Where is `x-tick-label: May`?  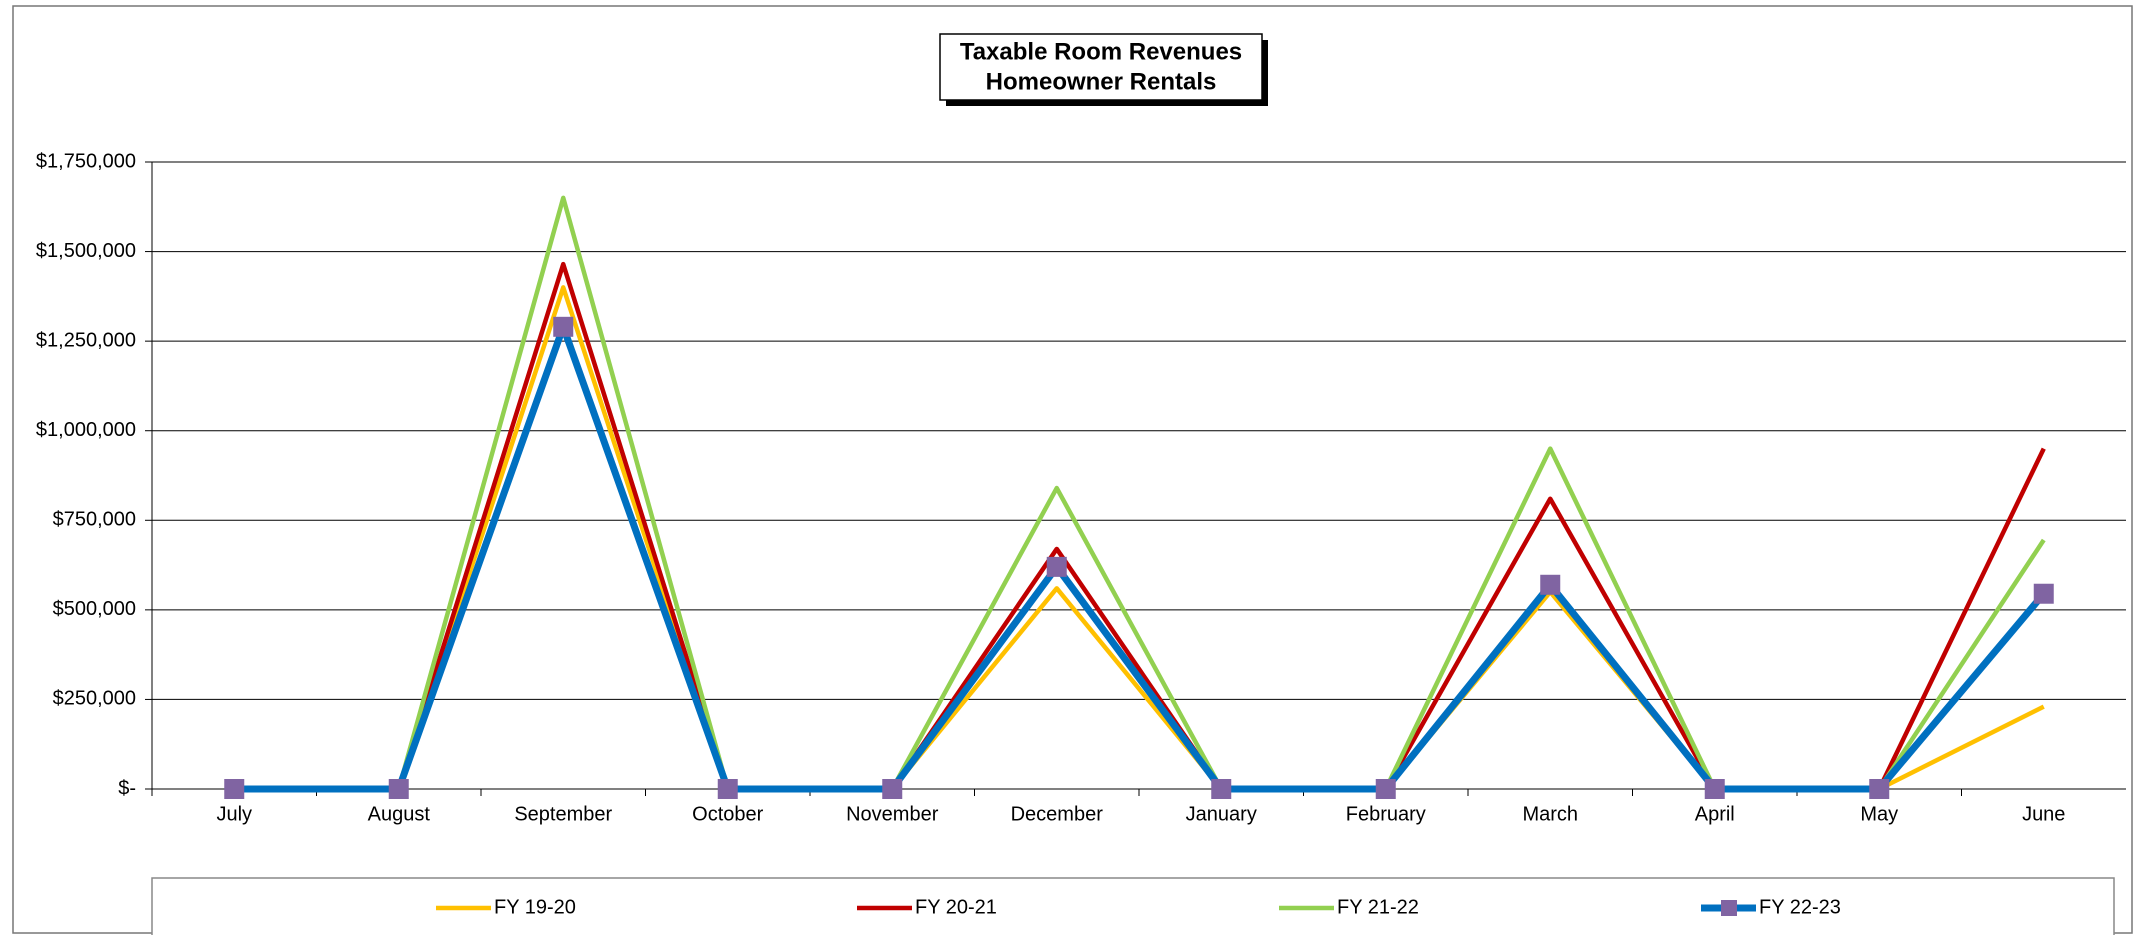 x-tick-label: May is located at coordinates (1879, 814).